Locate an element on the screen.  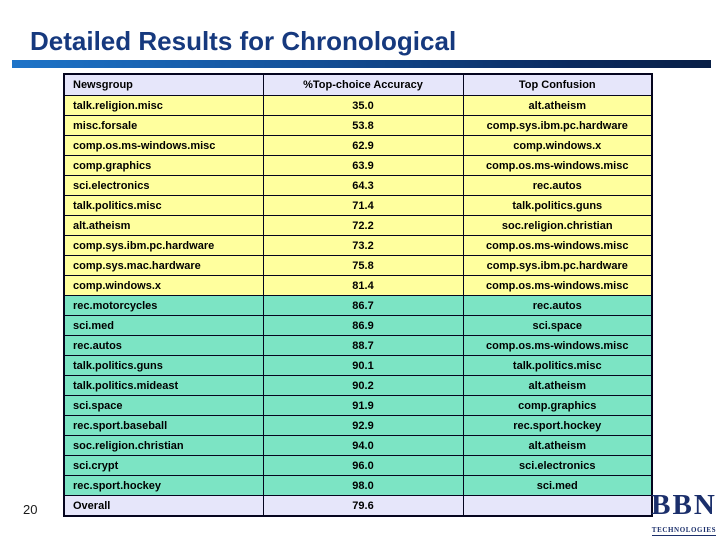
table-row: comp.graphics 63.9 comp.os.ms-windows.misc is located at coordinates (358, 165).